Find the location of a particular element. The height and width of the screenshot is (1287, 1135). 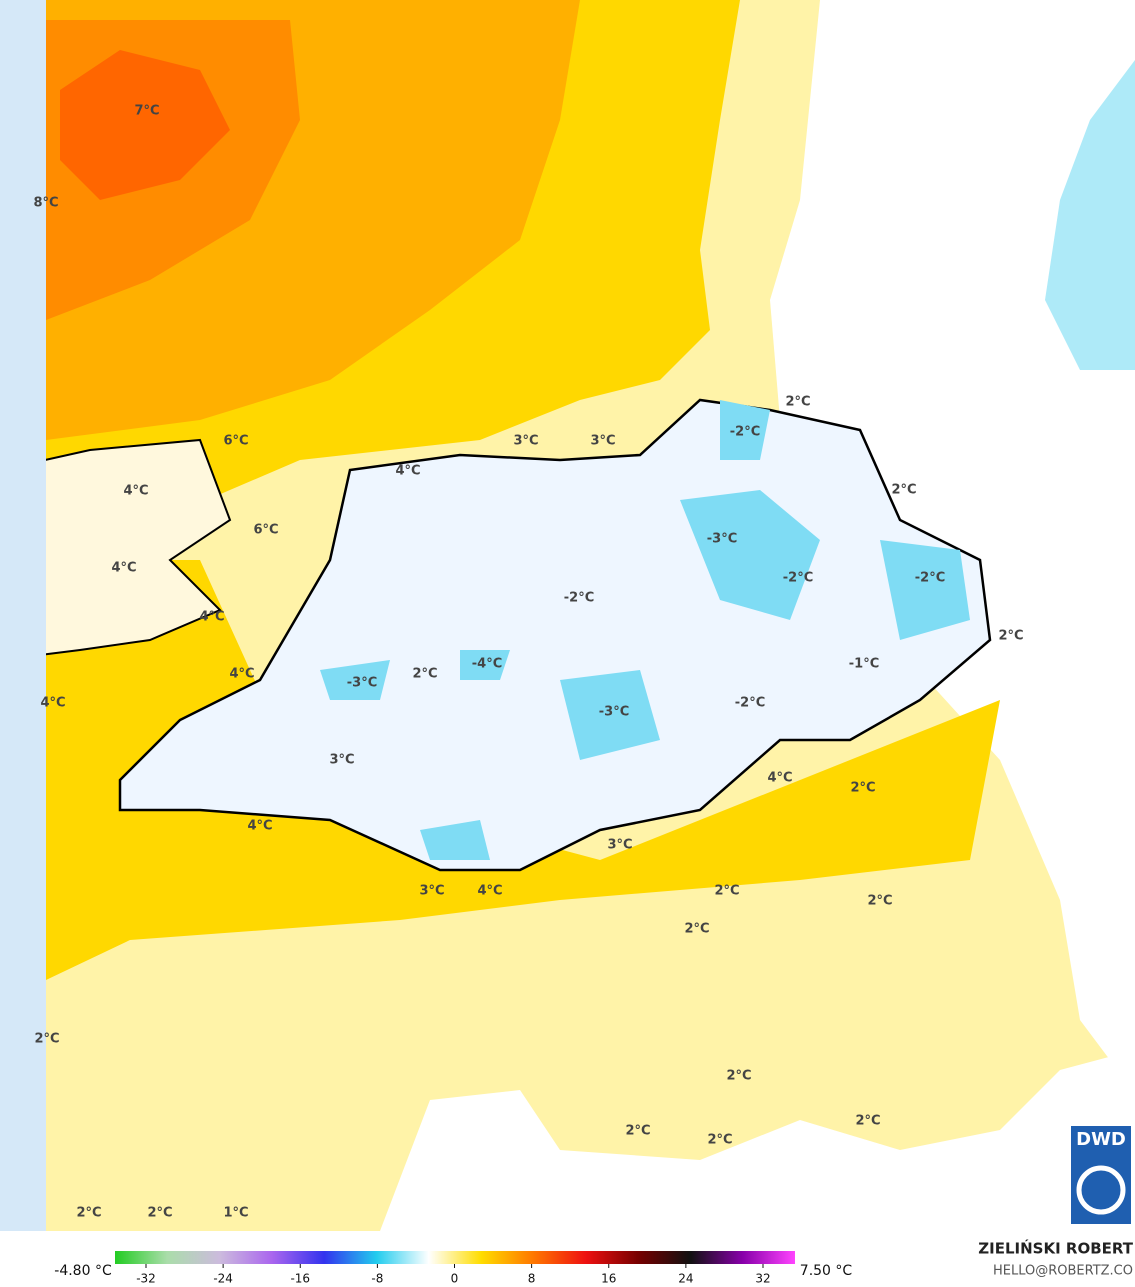

frame-strip is located at coordinates (23, 615).